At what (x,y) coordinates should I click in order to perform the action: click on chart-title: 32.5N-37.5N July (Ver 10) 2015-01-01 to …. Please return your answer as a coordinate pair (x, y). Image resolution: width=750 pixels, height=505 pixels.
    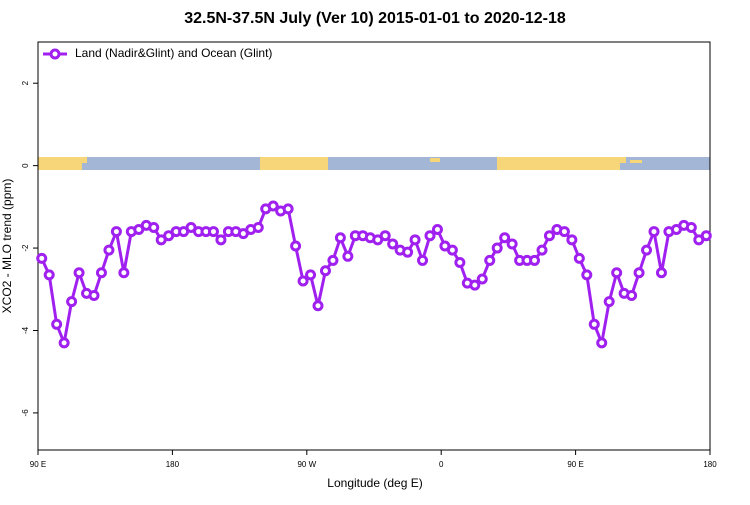
    Looking at the image, I should click on (375, 18).